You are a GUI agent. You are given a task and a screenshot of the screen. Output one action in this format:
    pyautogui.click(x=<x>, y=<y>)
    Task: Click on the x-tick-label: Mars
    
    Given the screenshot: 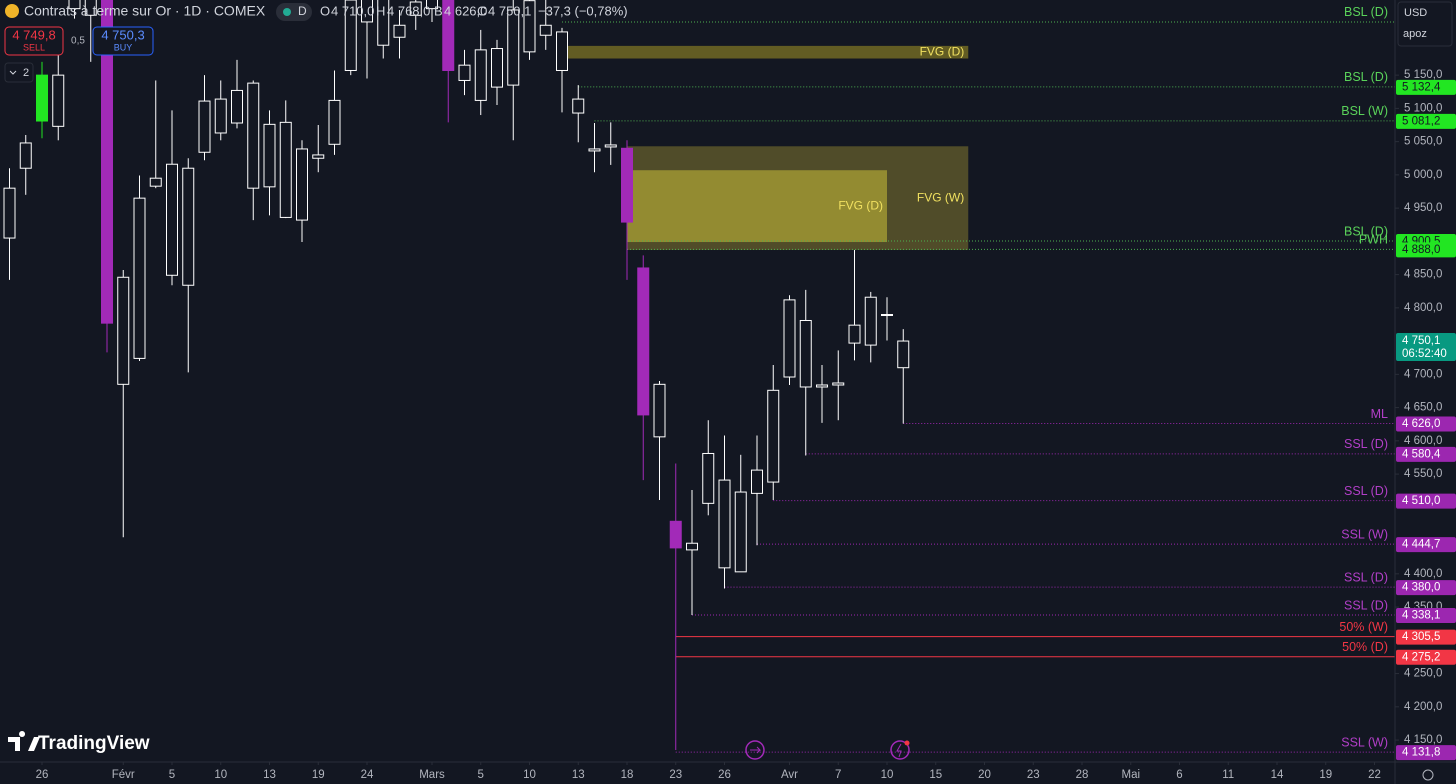 What is the action you would take?
    pyautogui.click(x=432, y=775)
    